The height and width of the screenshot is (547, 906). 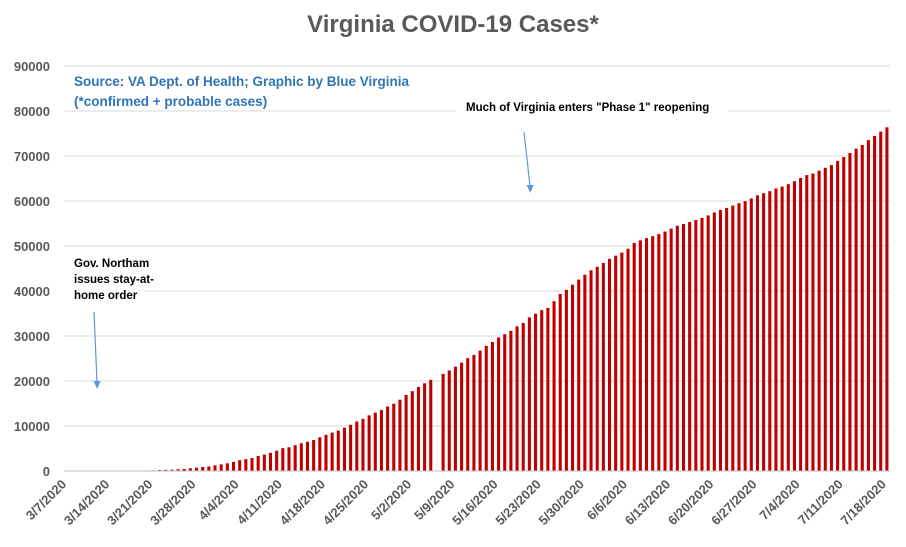 I want to click on y-tick-label-20000: 20000, so click(x=32, y=381).